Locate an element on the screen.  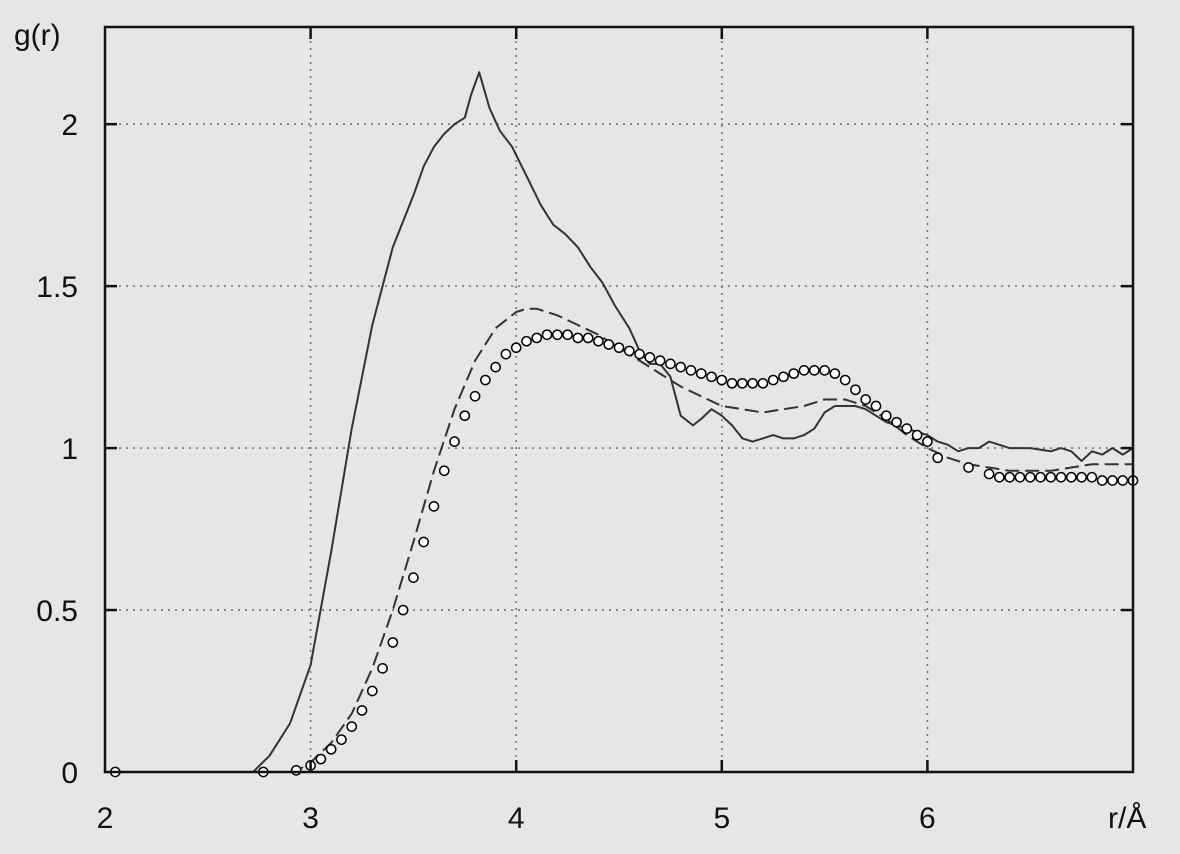
y-tick-label: 1.5 is located at coordinates (57, 287).